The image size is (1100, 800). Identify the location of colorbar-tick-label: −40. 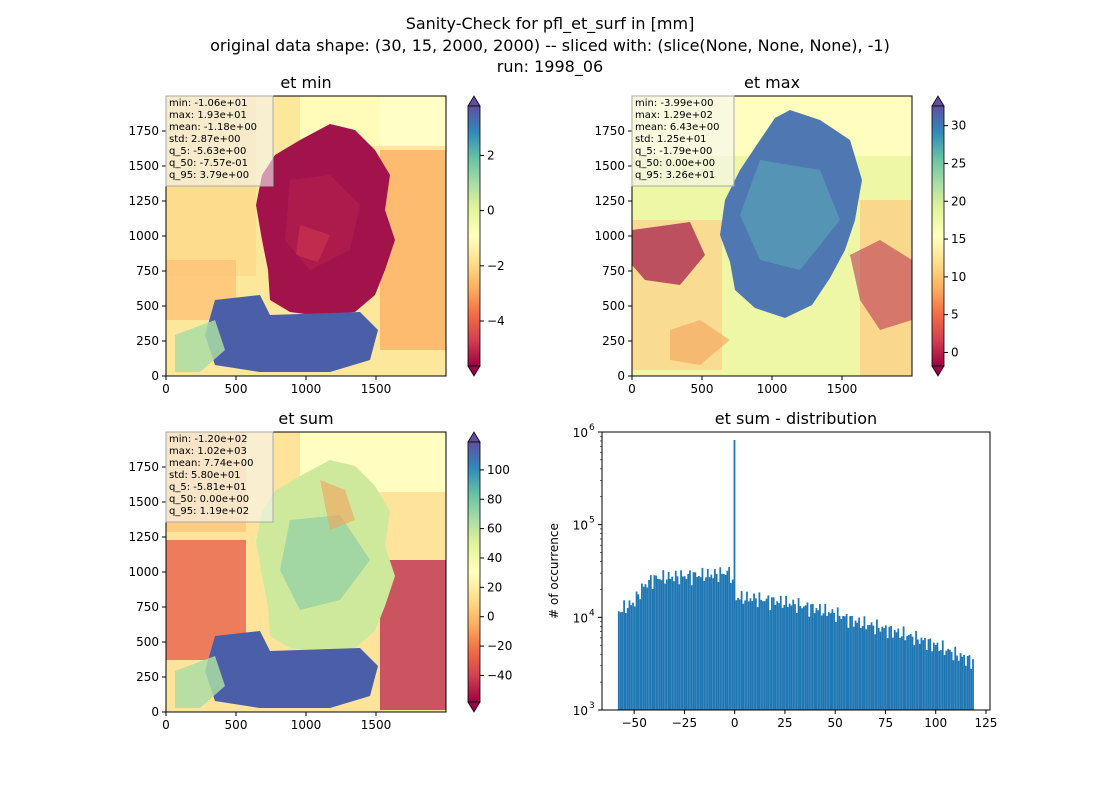
(499, 675).